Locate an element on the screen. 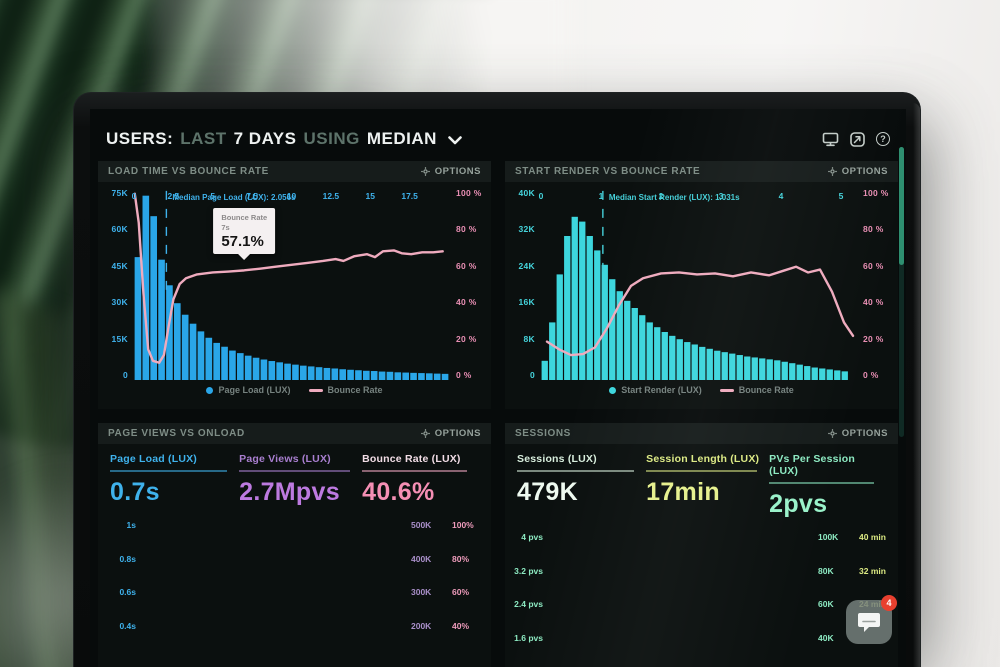  y-tick-label: 4 pvs is located at coordinates (532, 537).